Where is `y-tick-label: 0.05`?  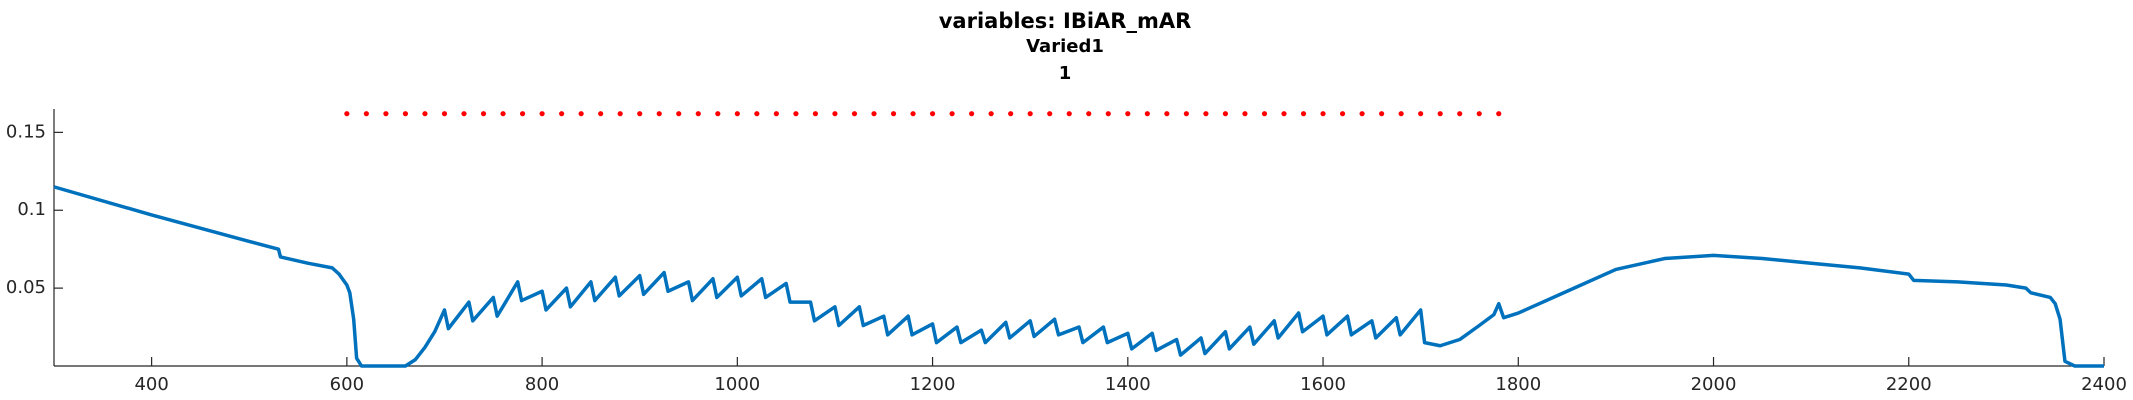 y-tick-label: 0.05 is located at coordinates (26, 287).